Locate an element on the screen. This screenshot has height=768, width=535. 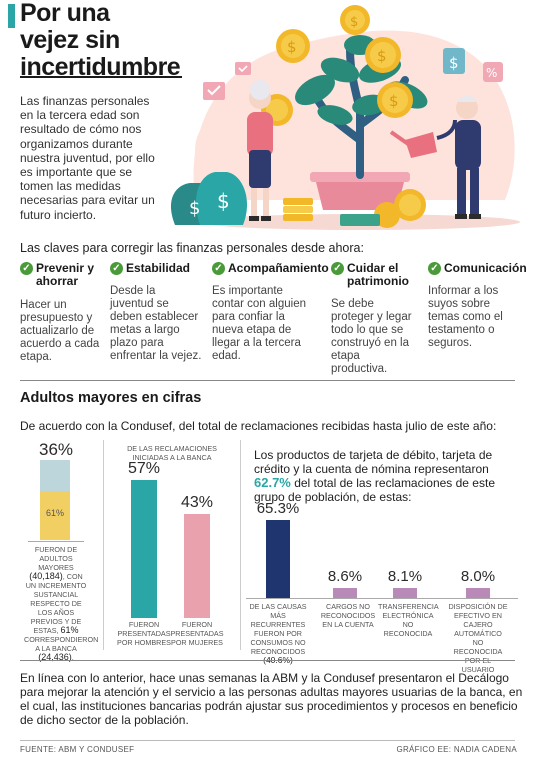
gender-bar-label: 43% is located at coordinates (197, 502).